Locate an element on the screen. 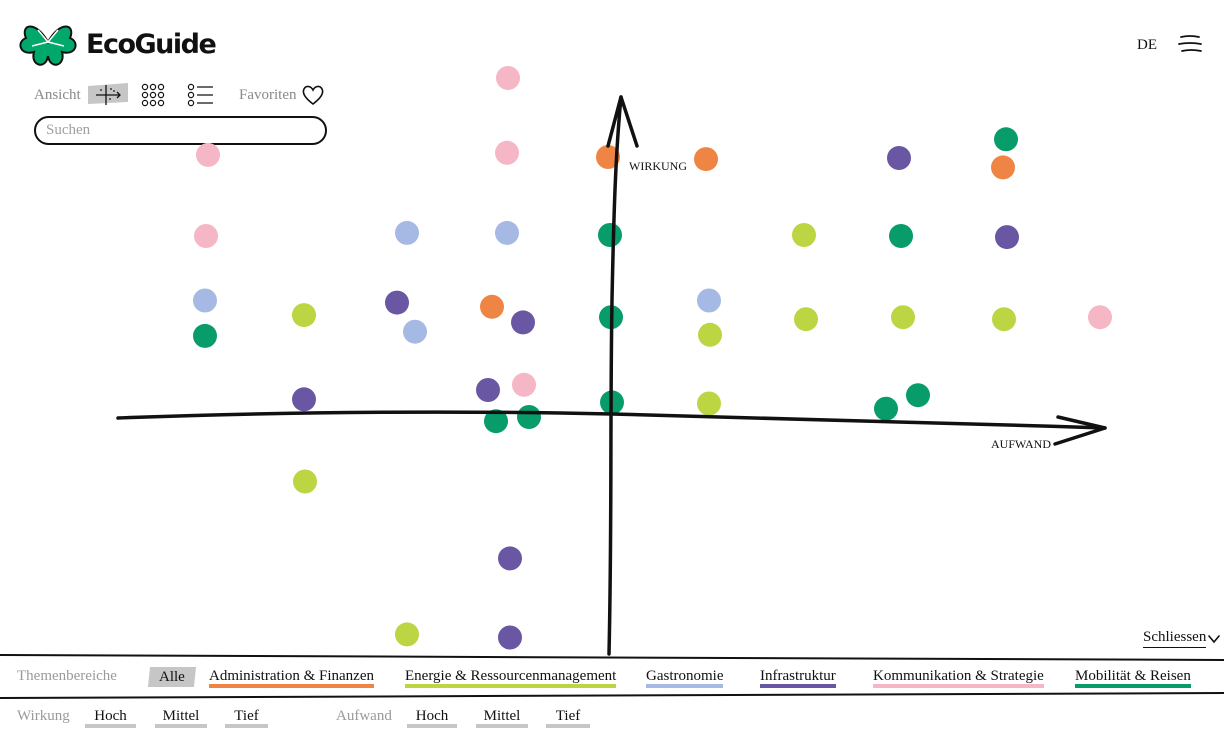 The image size is (1224, 737). category-chip-mobilitaet: Mobilität & Reisen is located at coordinates (1133, 678).